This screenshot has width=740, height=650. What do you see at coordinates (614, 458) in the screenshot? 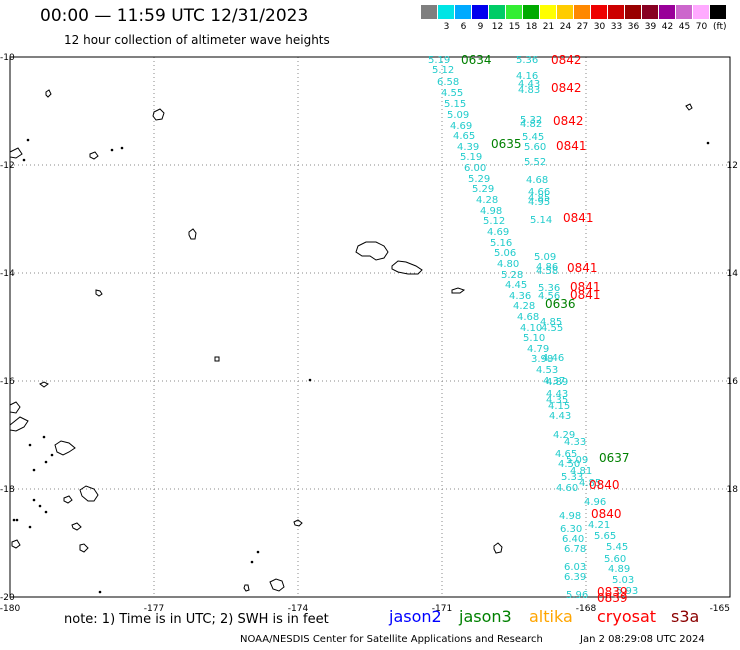
I see `pass-time-label: 0637` at bounding box center [614, 458].